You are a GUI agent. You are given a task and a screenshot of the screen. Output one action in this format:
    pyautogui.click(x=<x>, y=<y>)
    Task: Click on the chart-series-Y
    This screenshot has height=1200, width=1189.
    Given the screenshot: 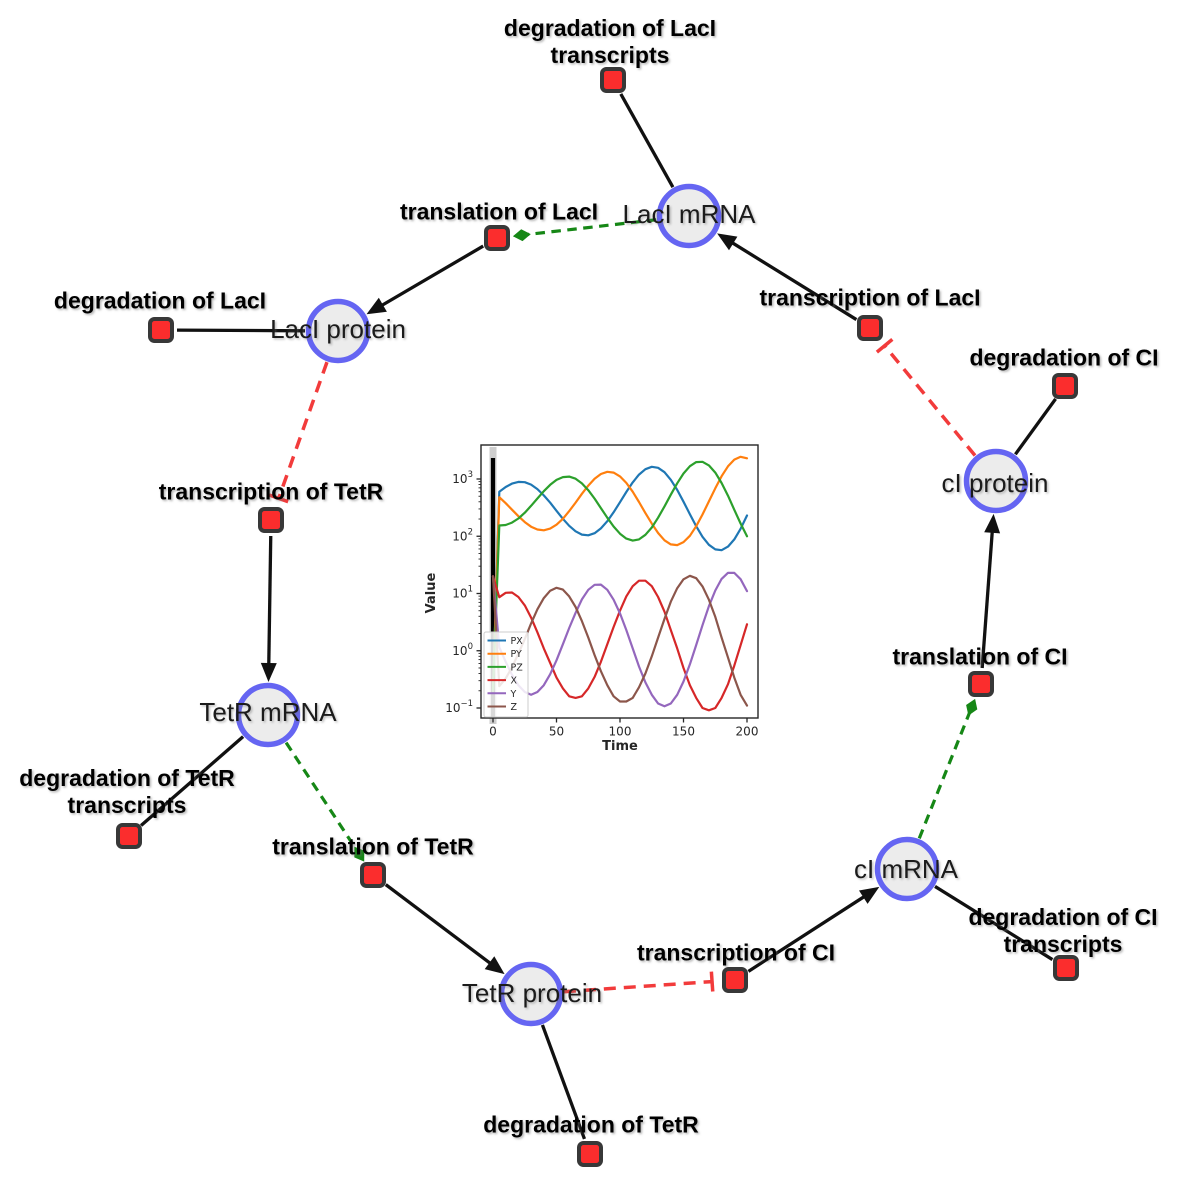 What is the action you would take?
    pyautogui.click(x=620, y=639)
    